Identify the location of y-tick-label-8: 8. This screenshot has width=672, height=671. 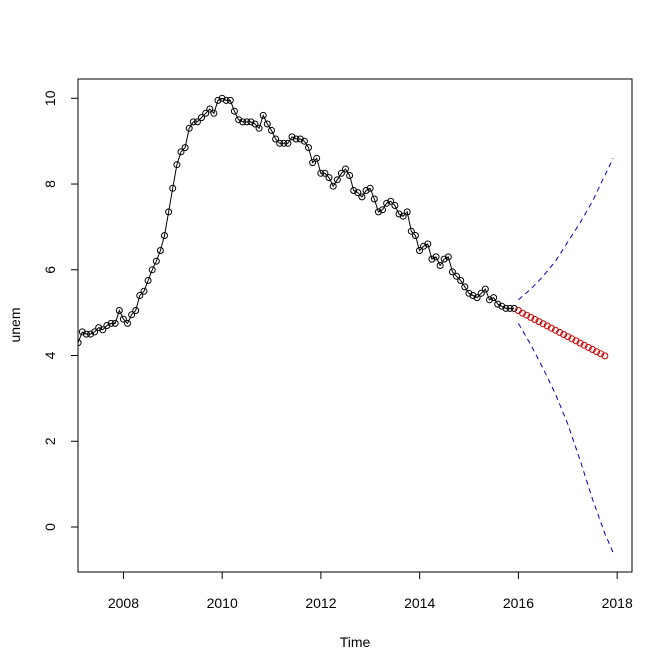
(50, 184).